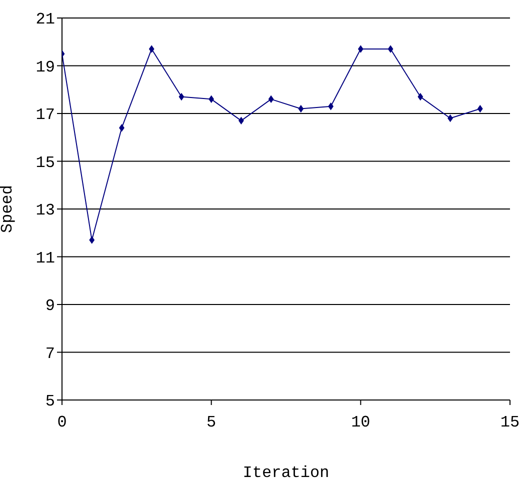 The width and height of the screenshot is (525, 490). Describe the element at coordinates (50, 401) in the screenshot. I see `y-tick-label: 5` at that location.